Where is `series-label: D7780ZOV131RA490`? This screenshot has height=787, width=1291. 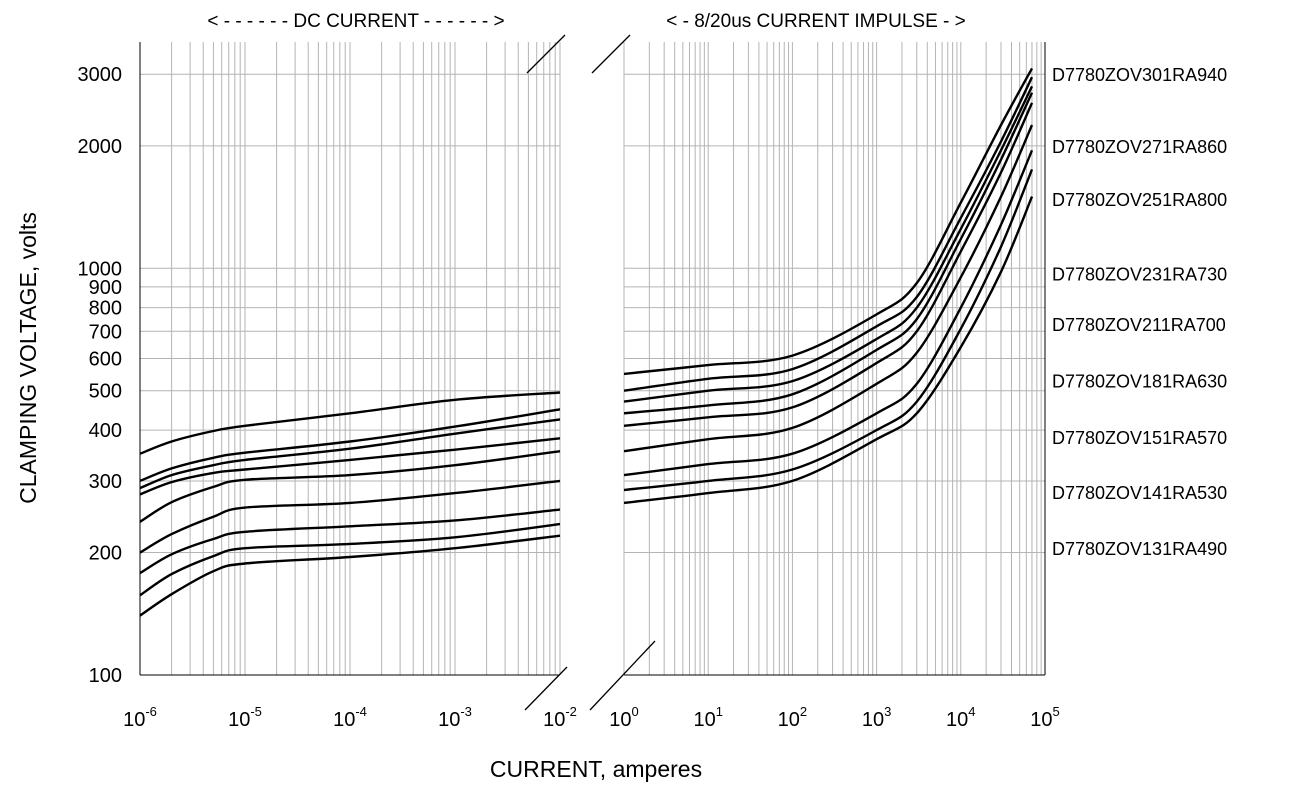 series-label: D7780ZOV131RA490 is located at coordinates (1139, 549).